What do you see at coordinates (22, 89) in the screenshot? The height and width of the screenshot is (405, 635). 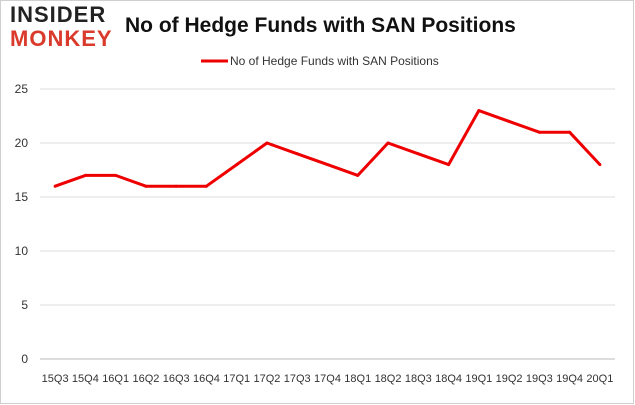 I see `y-tick-label: 25` at bounding box center [22, 89].